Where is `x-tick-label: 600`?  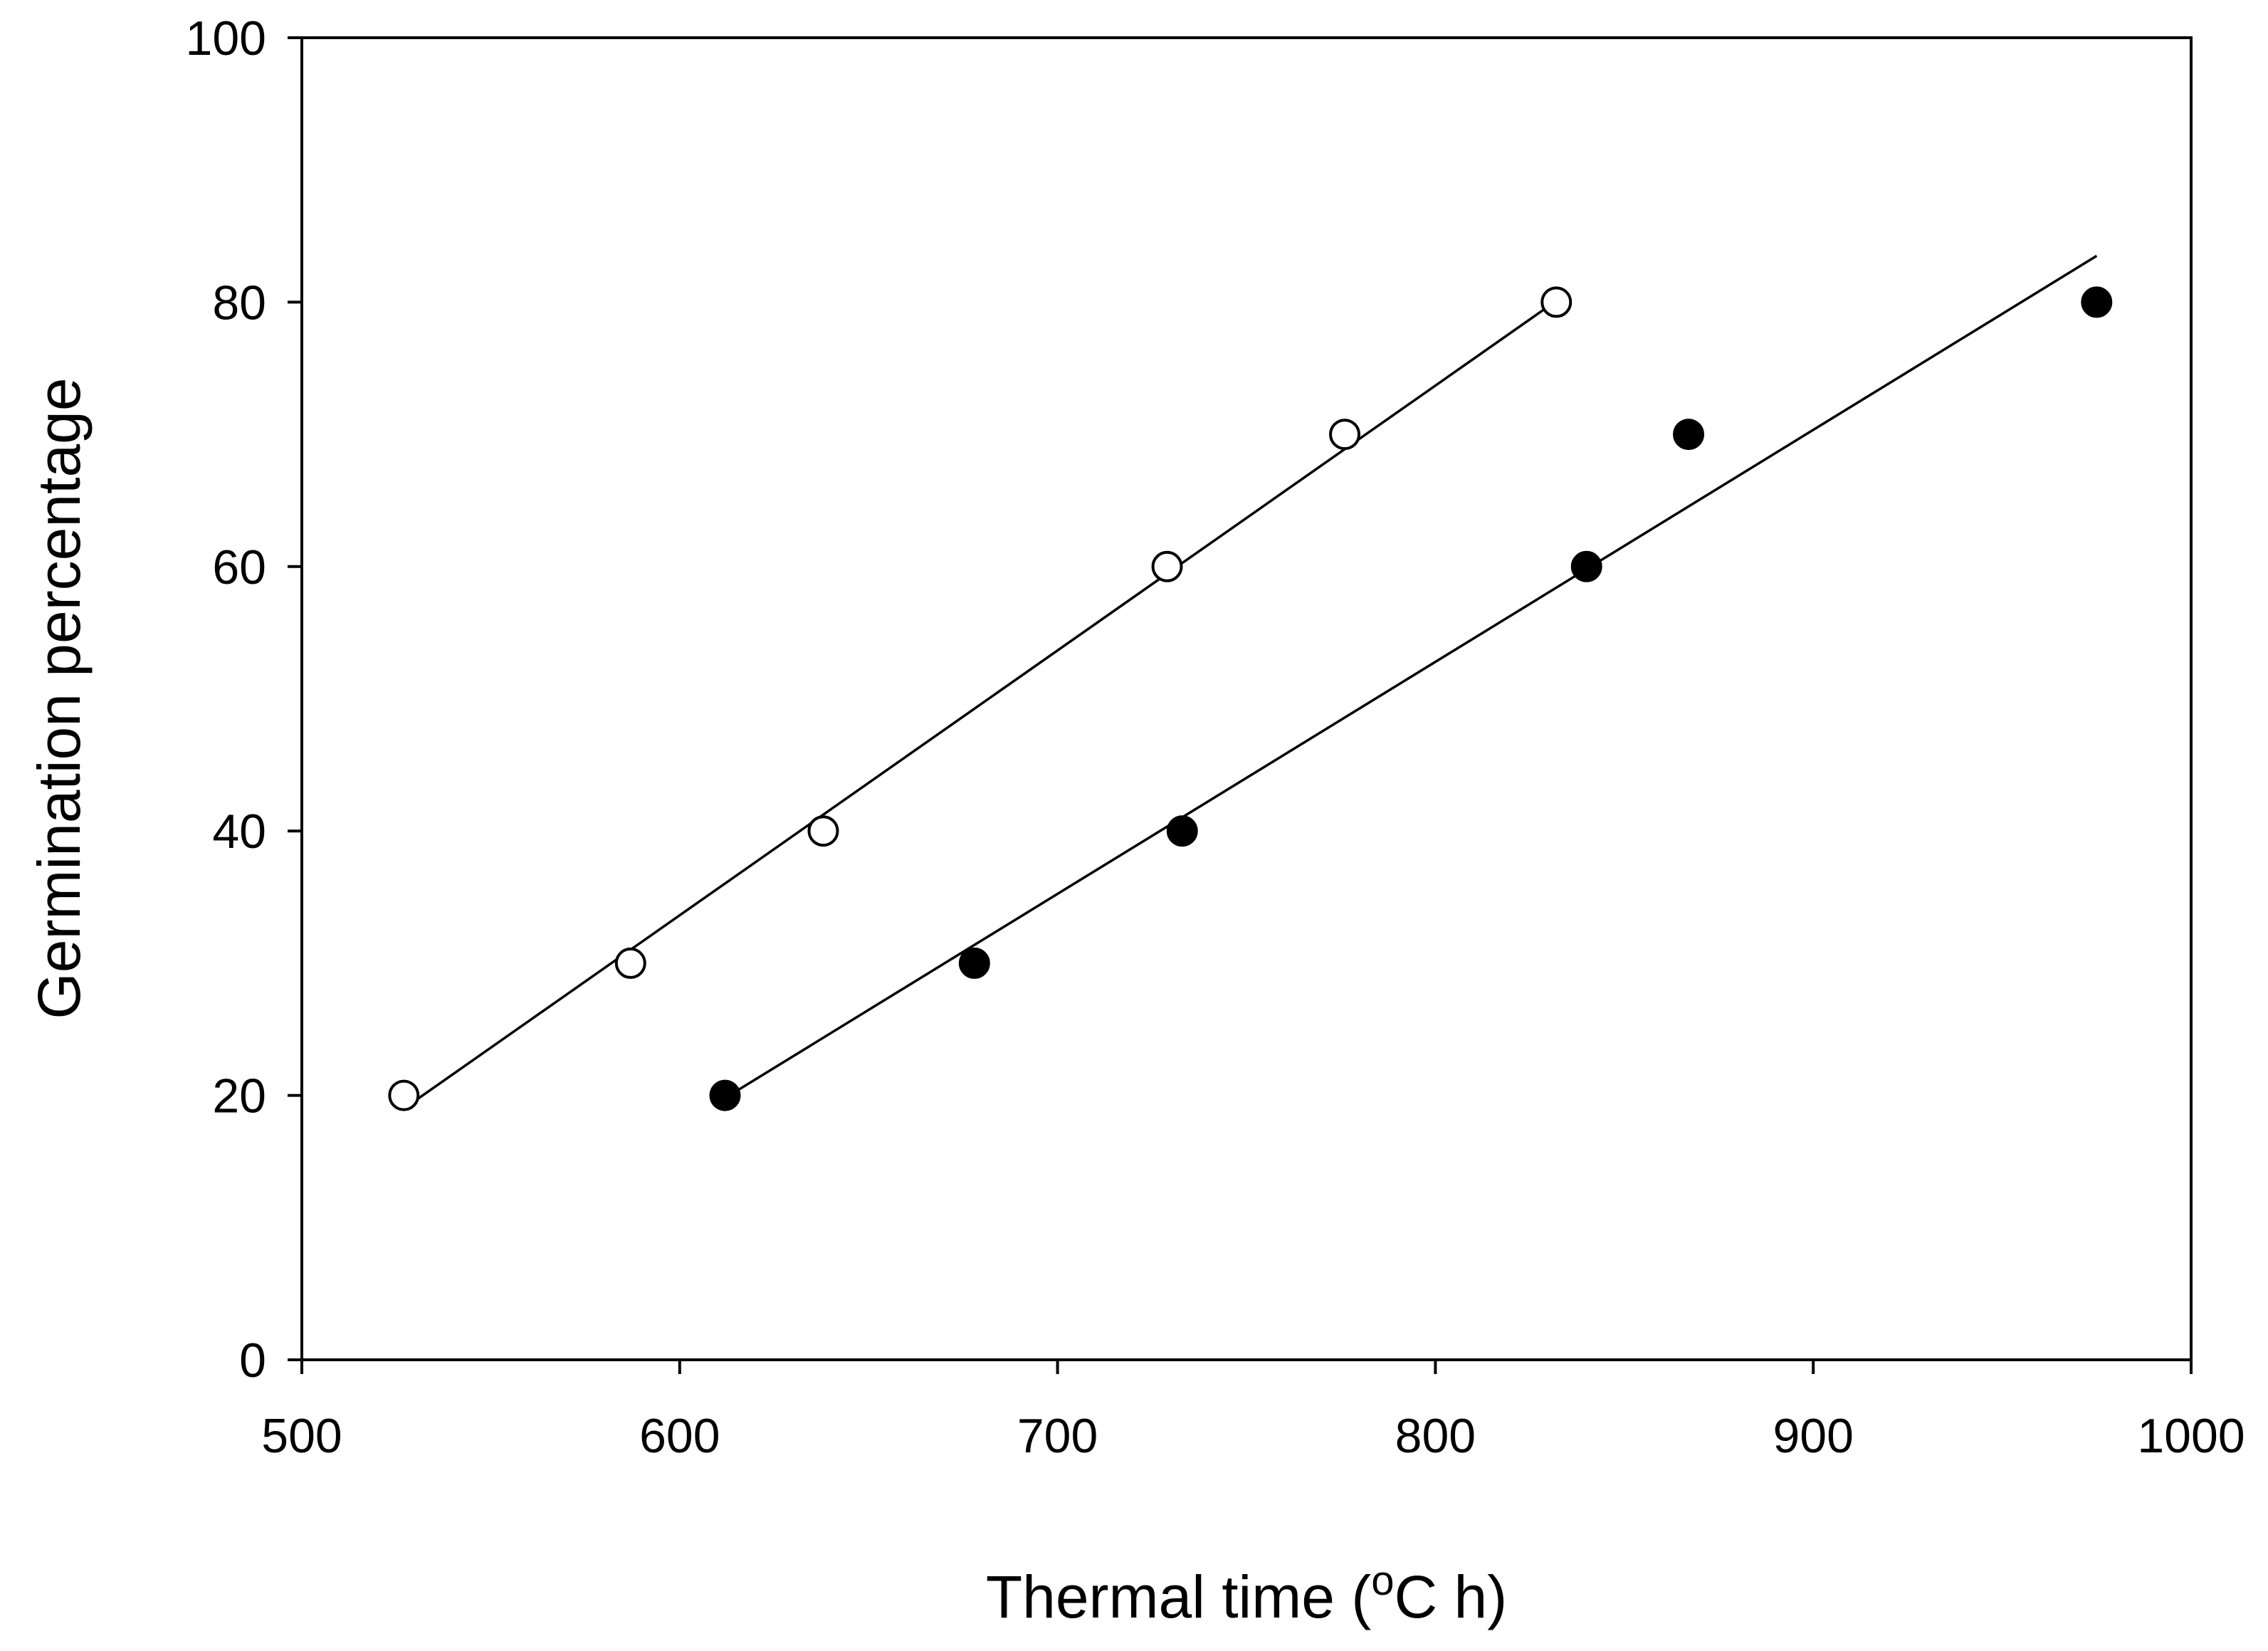 x-tick-label: 600 is located at coordinates (679, 1436).